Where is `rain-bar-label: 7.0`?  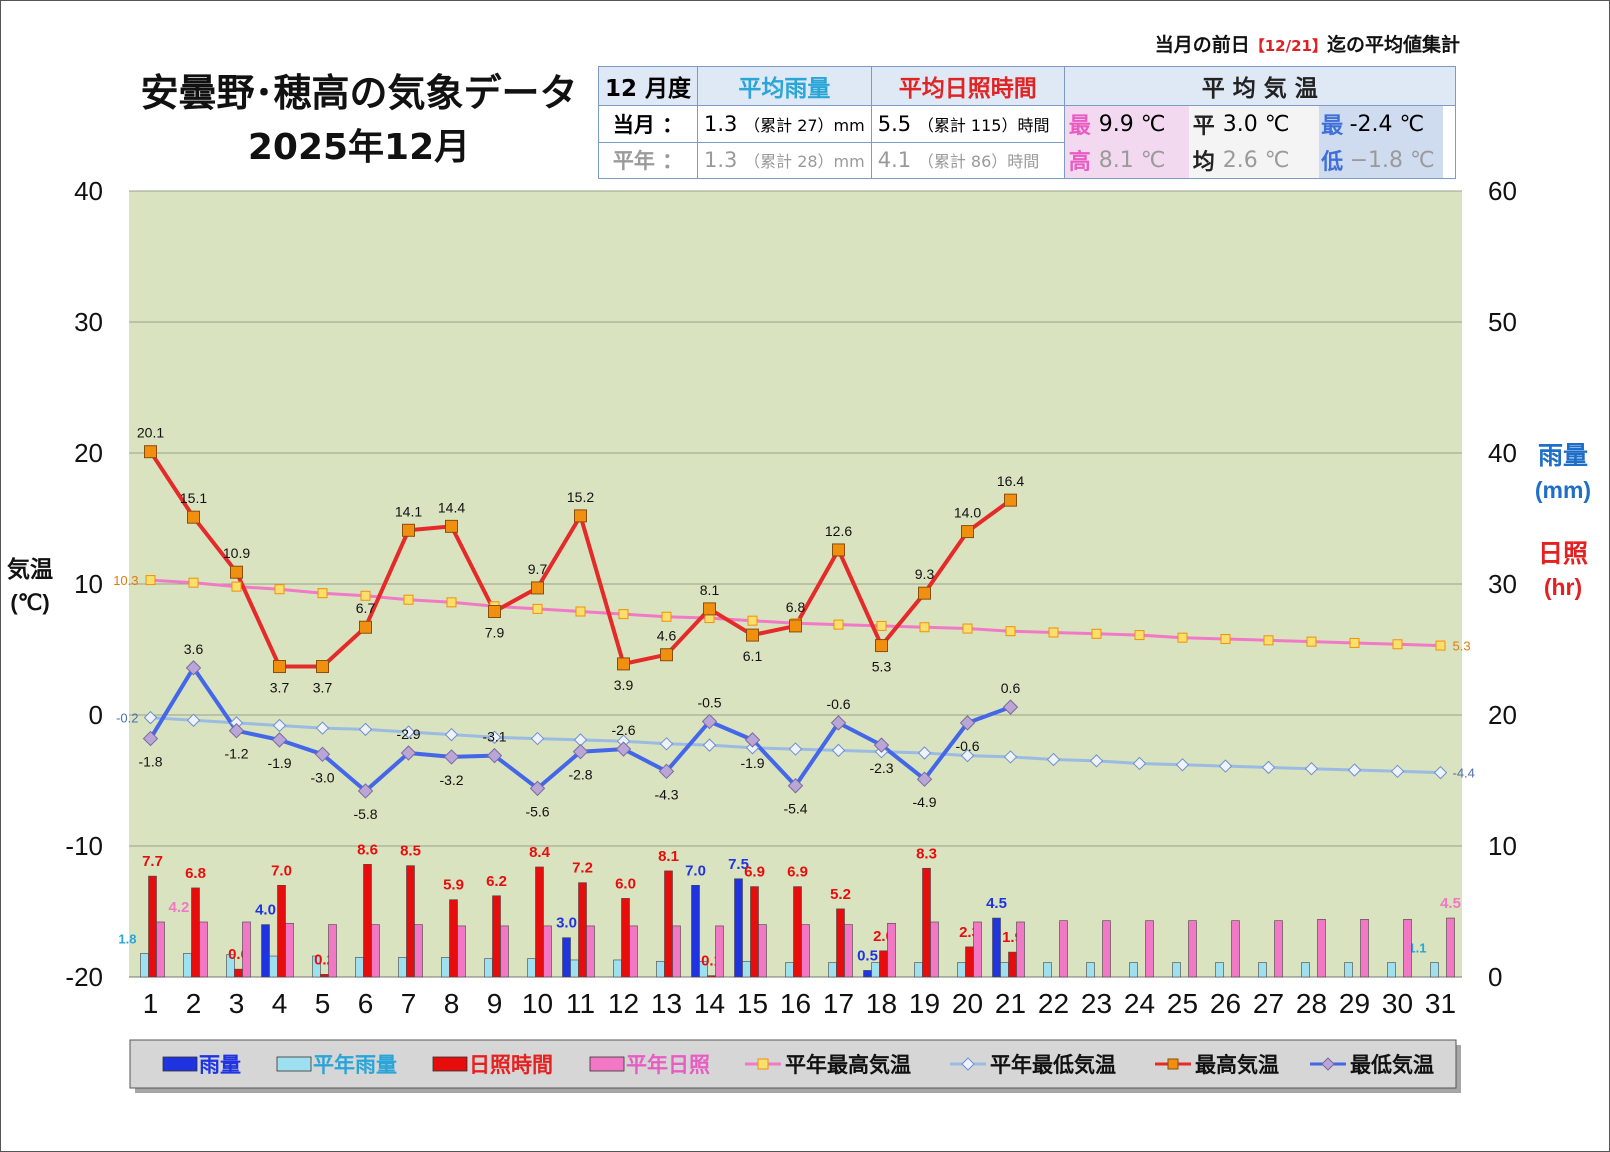
rain-bar-label: 7.0 is located at coordinates (695, 870).